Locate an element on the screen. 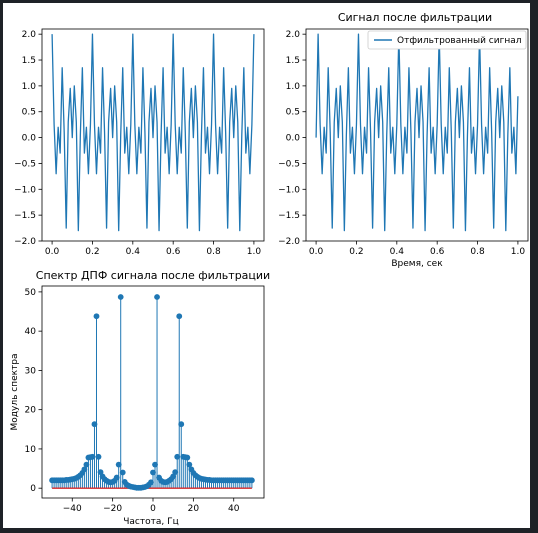  top-right-plot-area is located at coordinates (417, 132).